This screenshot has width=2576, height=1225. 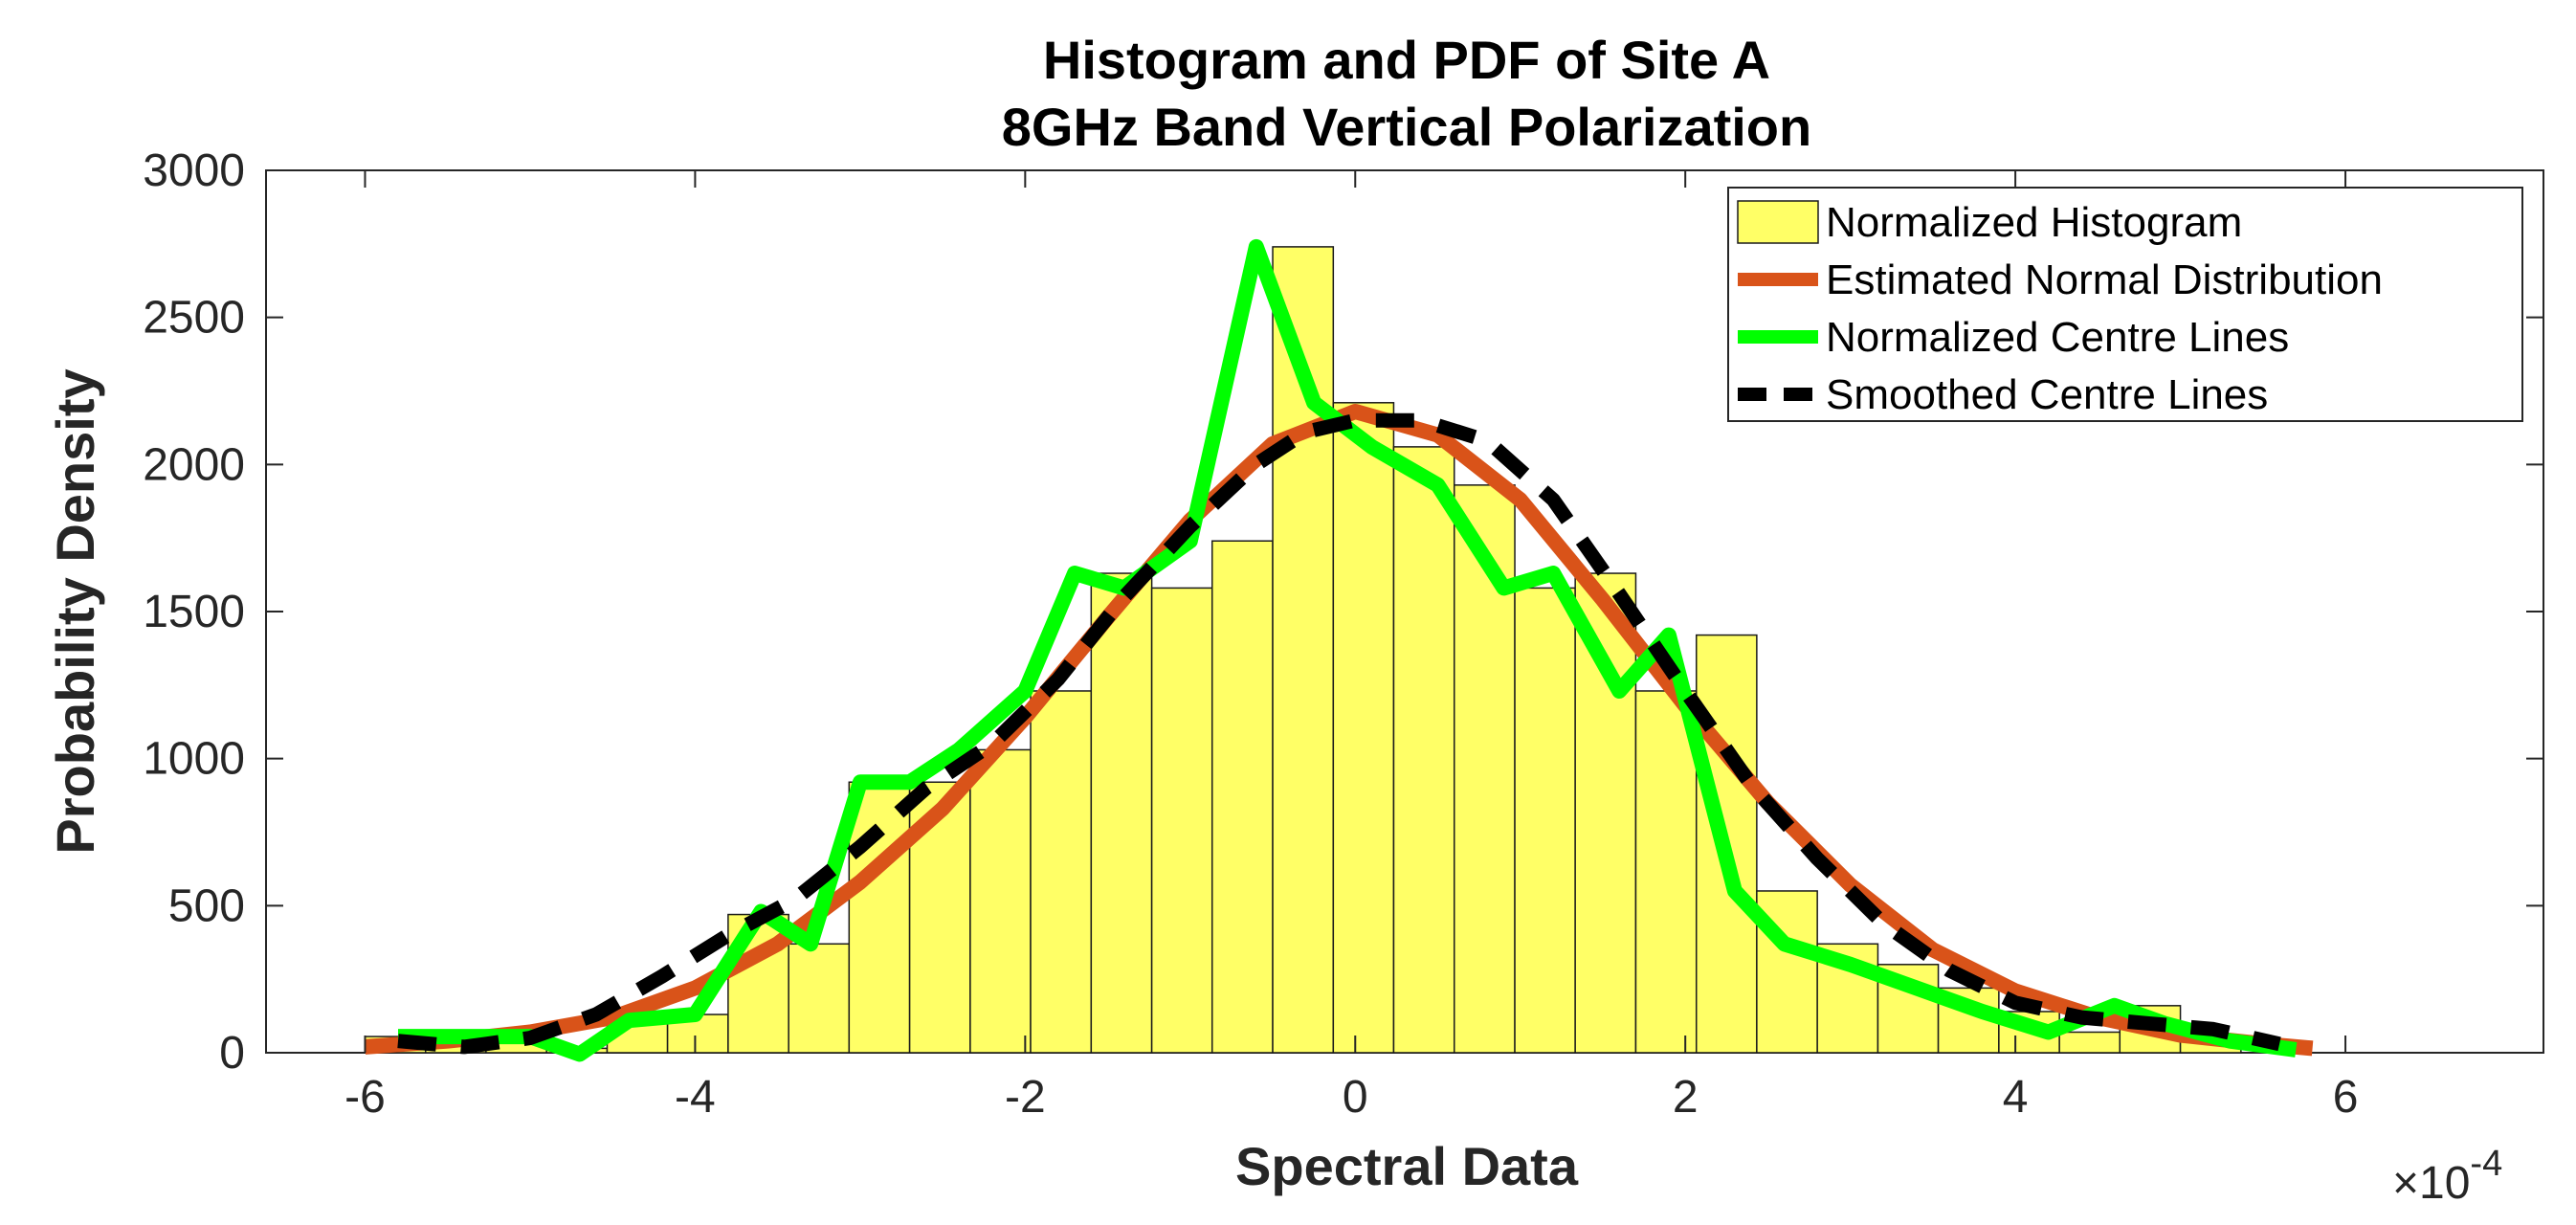 I want to click on chart-title-line-2: 8GHz Band Vertical Polarization, so click(x=1406, y=127).